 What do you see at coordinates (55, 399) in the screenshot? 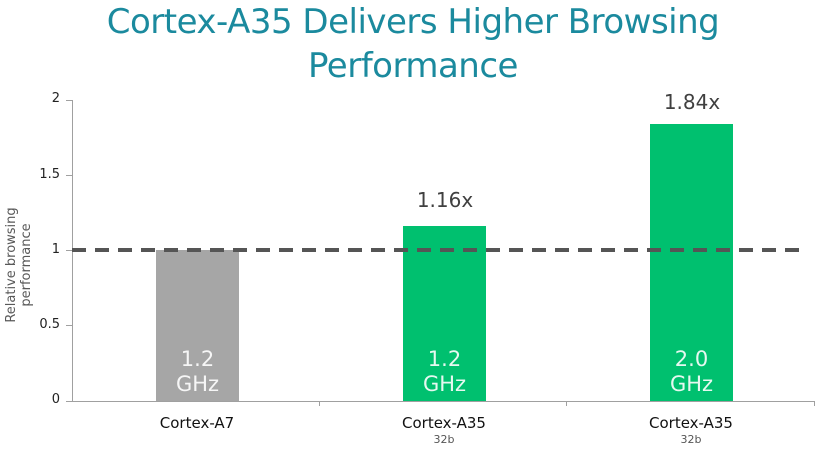
I see `y-tick-0: 0` at bounding box center [55, 399].